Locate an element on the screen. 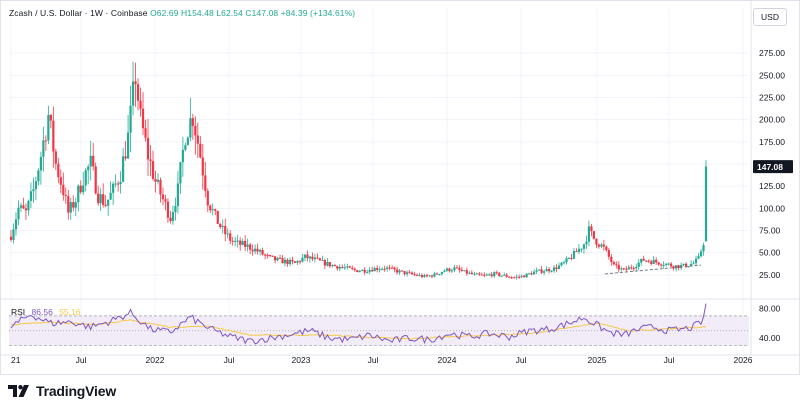 The image size is (800, 400). price-axis-label: 200.00 is located at coordinates (772, 120).